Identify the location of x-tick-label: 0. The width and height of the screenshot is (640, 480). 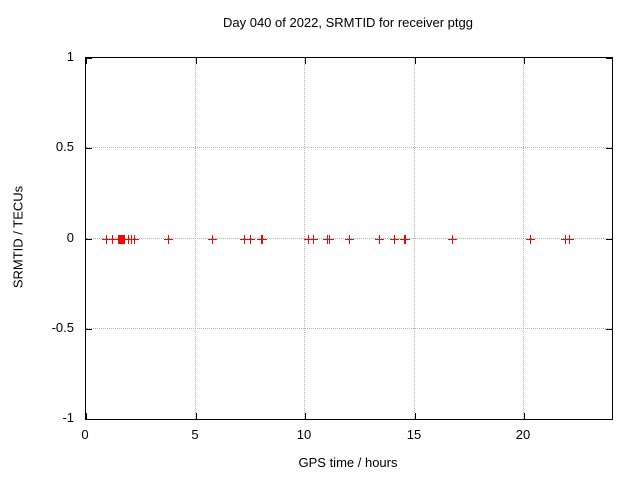
(85, 434).